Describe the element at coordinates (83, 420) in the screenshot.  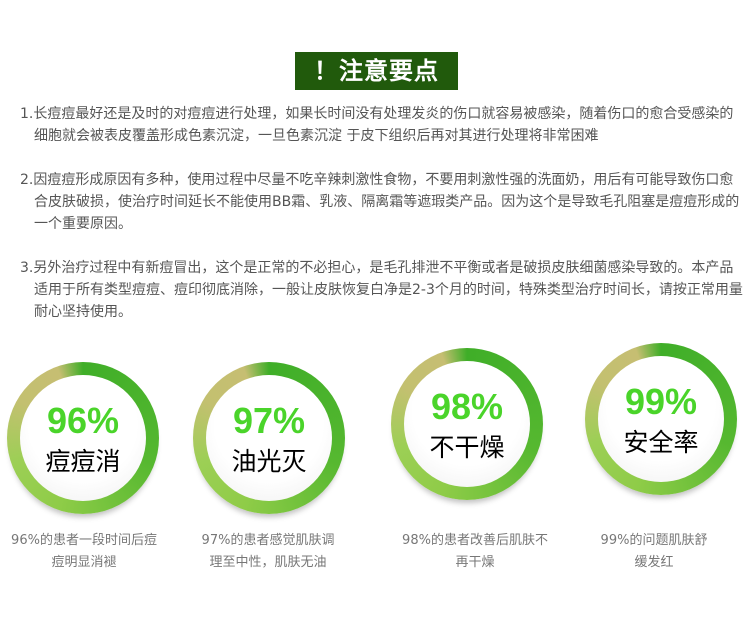
I see `stat-percent: 96%` at that location.